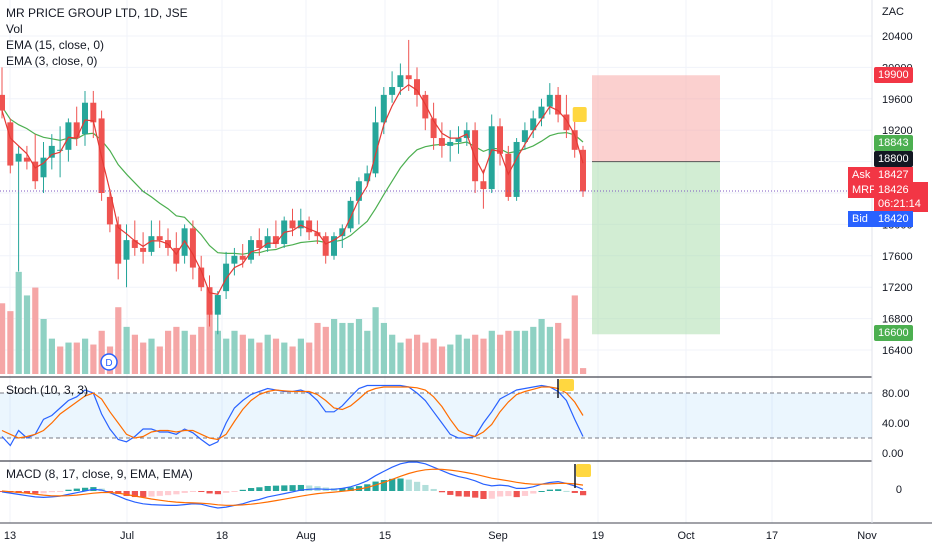  What do you see at coordinates (109, 362) in the screenshot?
I see `dividend-marker` at bounding box center [109, 362].